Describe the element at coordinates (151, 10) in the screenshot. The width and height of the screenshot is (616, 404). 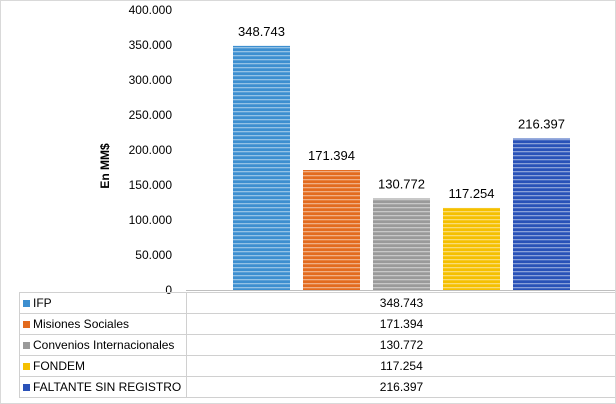
I see `y-tick-label: 400.000` at that location.